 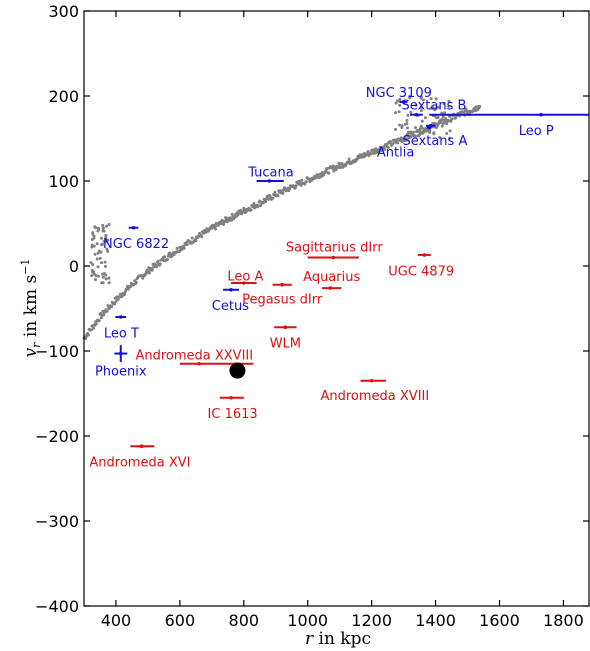 What do you see at coordinates (141, 446) in the screenshot?
I see `galaxy-point-andromeda-xvi` at bounding box center [141, 446].